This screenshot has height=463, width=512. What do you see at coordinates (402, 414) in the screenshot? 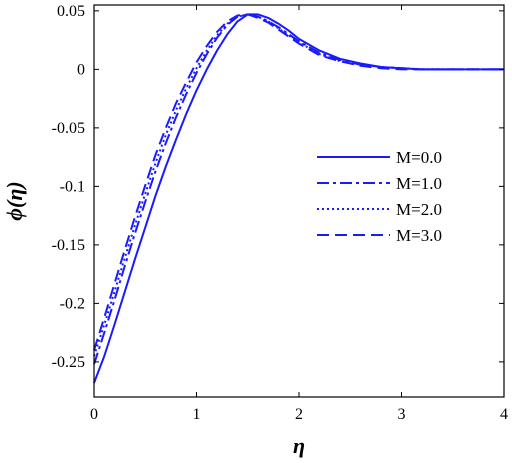
I see `x-tick-label: 3` at bounding box center [402, 414].